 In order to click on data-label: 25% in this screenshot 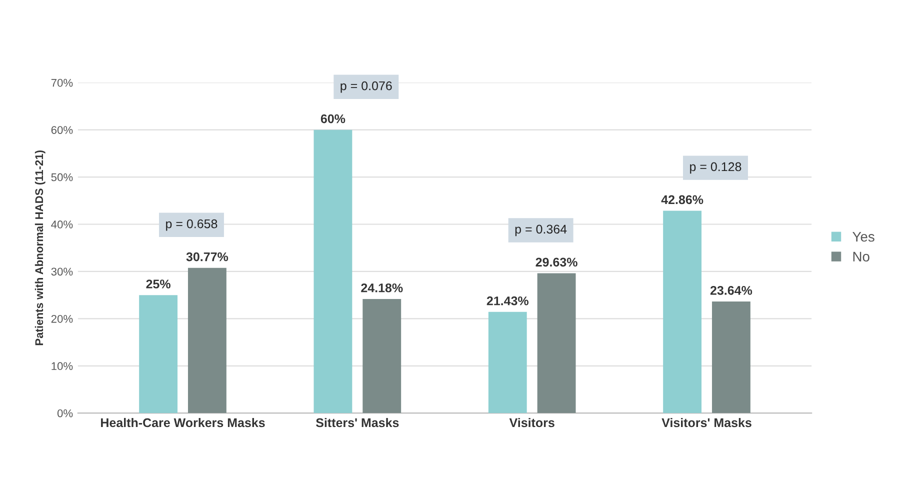, I will do `click(158, 284)`.